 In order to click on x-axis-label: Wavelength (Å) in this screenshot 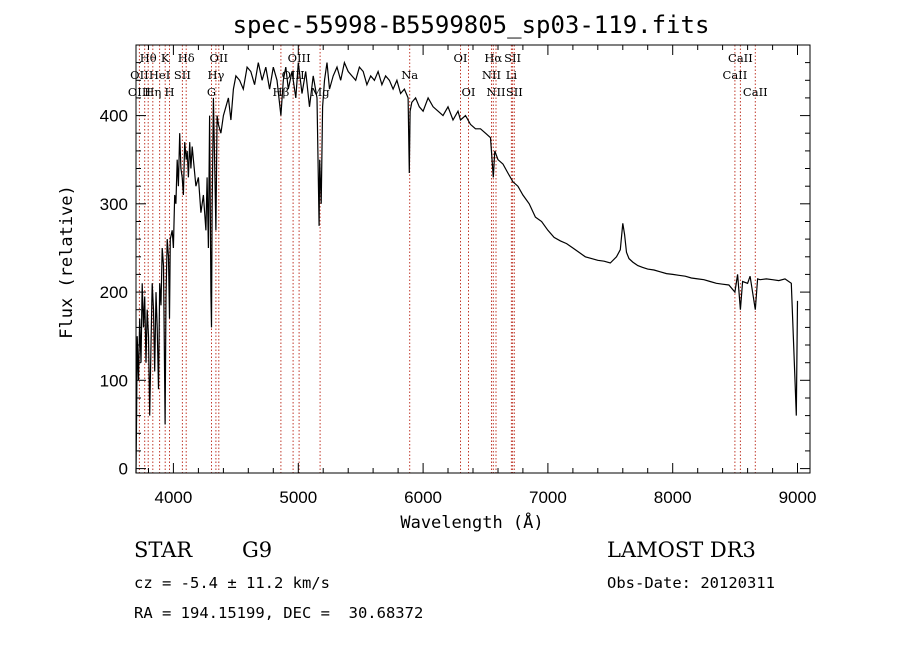, I will do `click(471, 522)`.